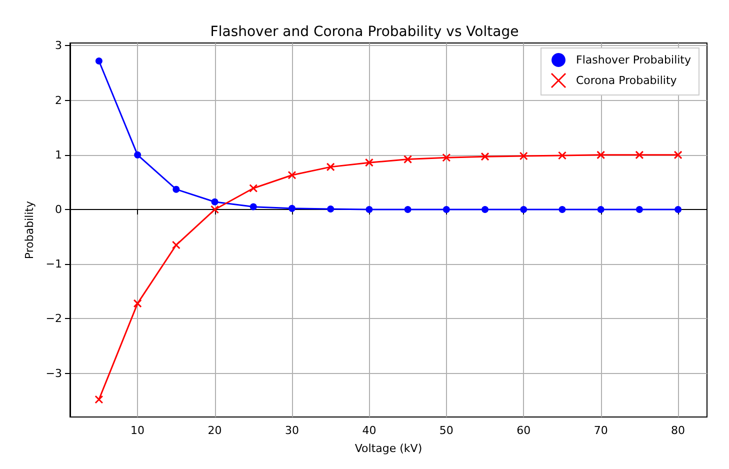 The image size is (729, 469). I want to click on legend-label: Flashover Probability, so click(634, 60).